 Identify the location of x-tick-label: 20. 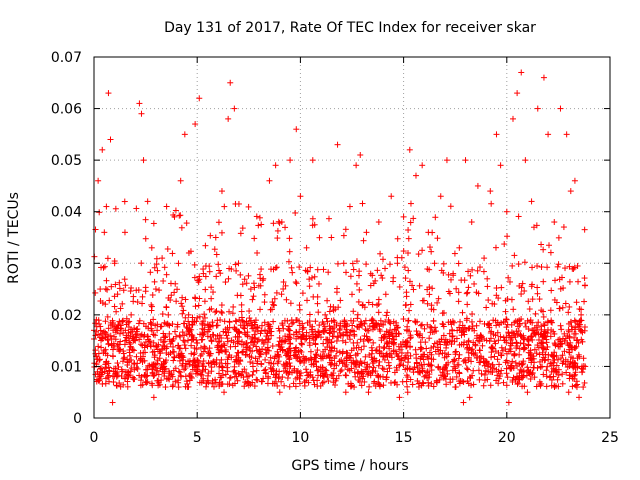
(507, 438).